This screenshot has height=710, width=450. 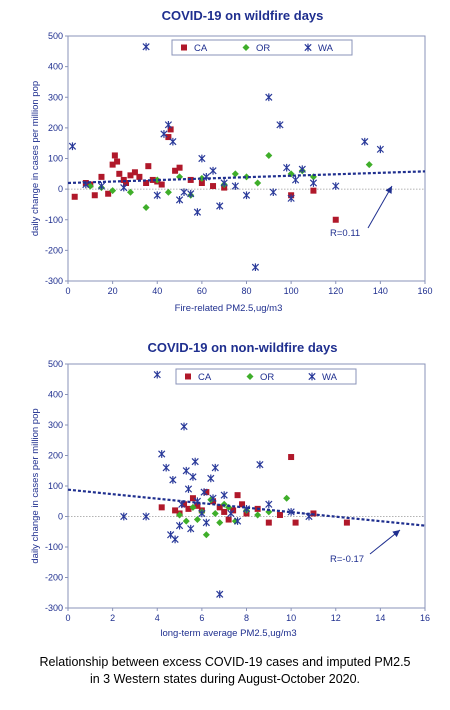 I want to click on chart-1-legend-marker-wa-shape, so click(x=308, y=47).